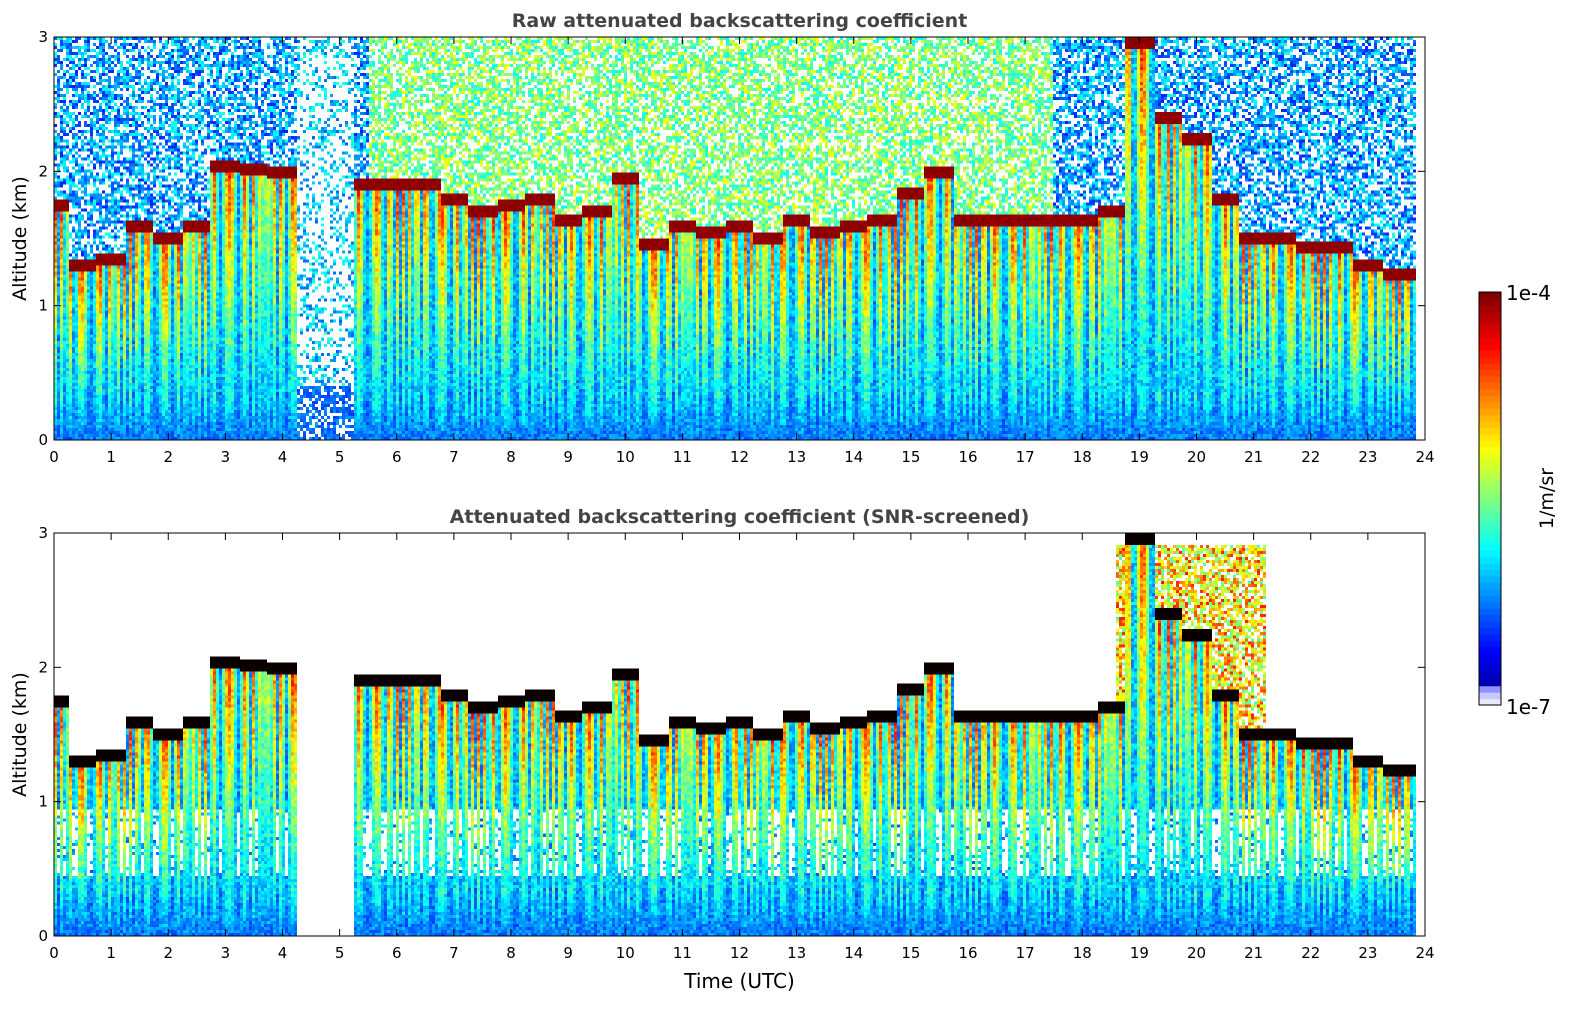 The height and width of the screenshot is (1020, 1595). I want to click on x-tick-label: 21, so click(1253, 953).